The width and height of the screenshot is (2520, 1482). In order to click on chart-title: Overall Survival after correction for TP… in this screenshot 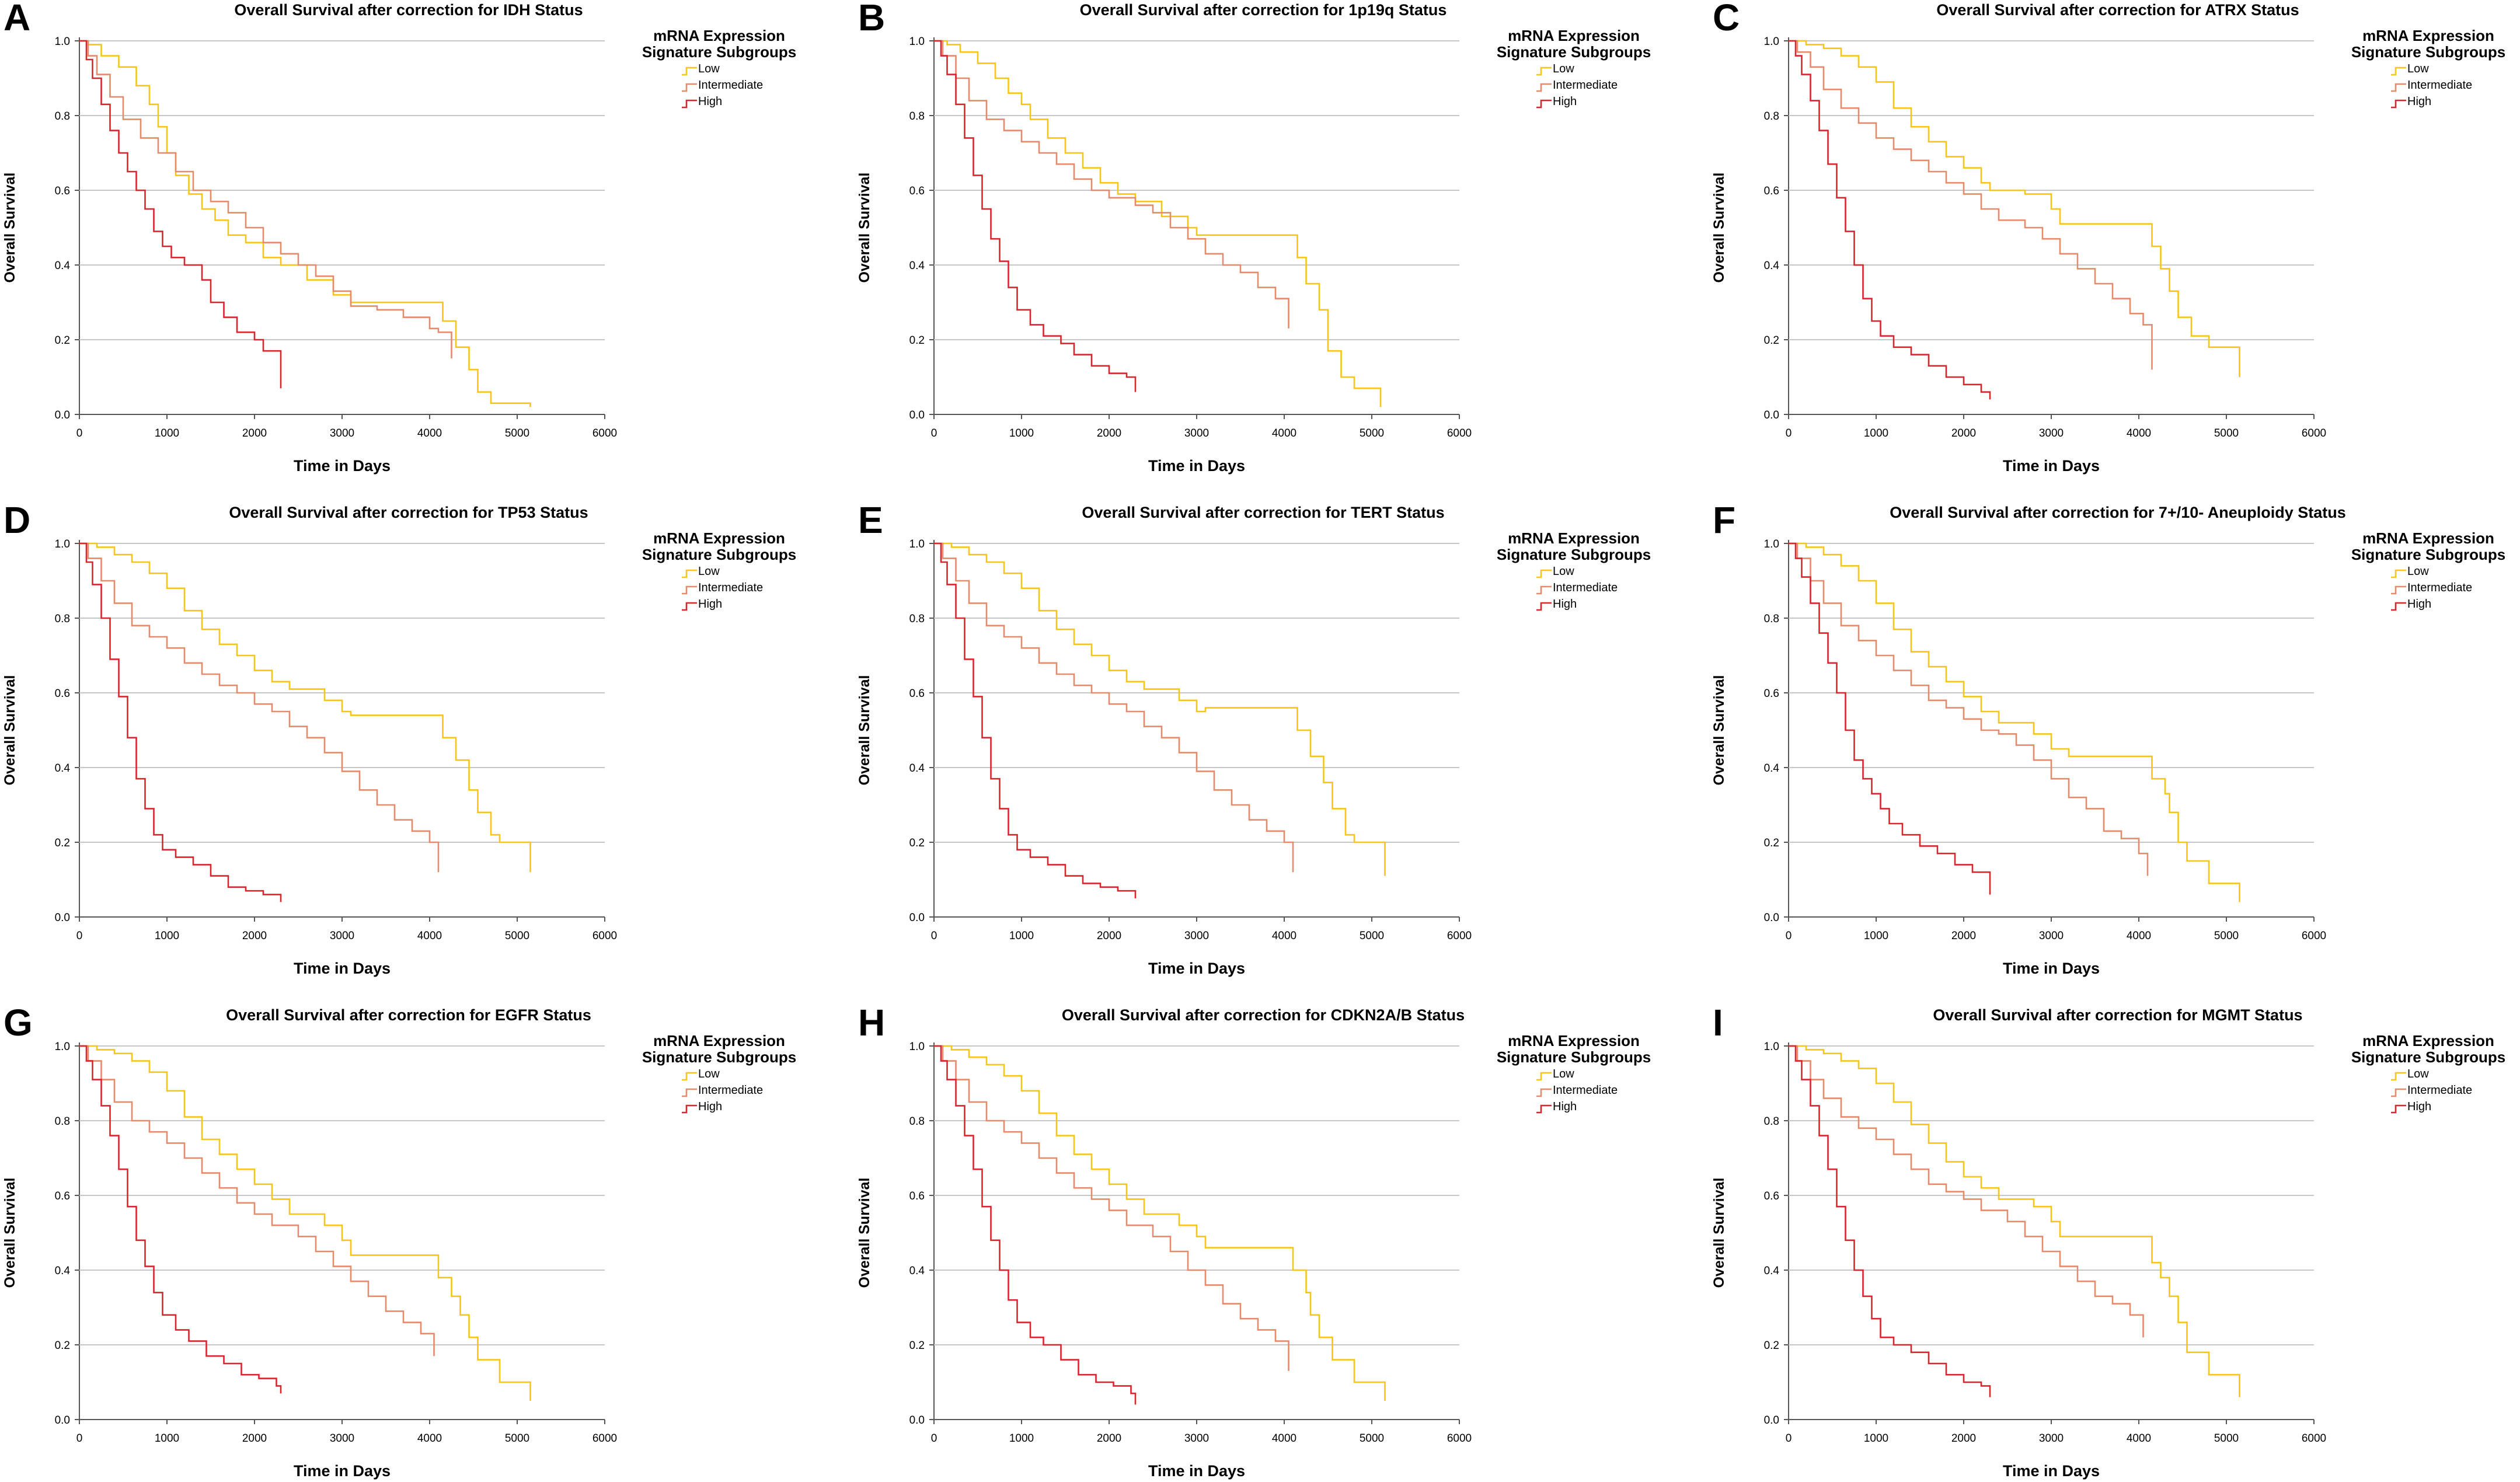, I will do `click(408, 512)`.